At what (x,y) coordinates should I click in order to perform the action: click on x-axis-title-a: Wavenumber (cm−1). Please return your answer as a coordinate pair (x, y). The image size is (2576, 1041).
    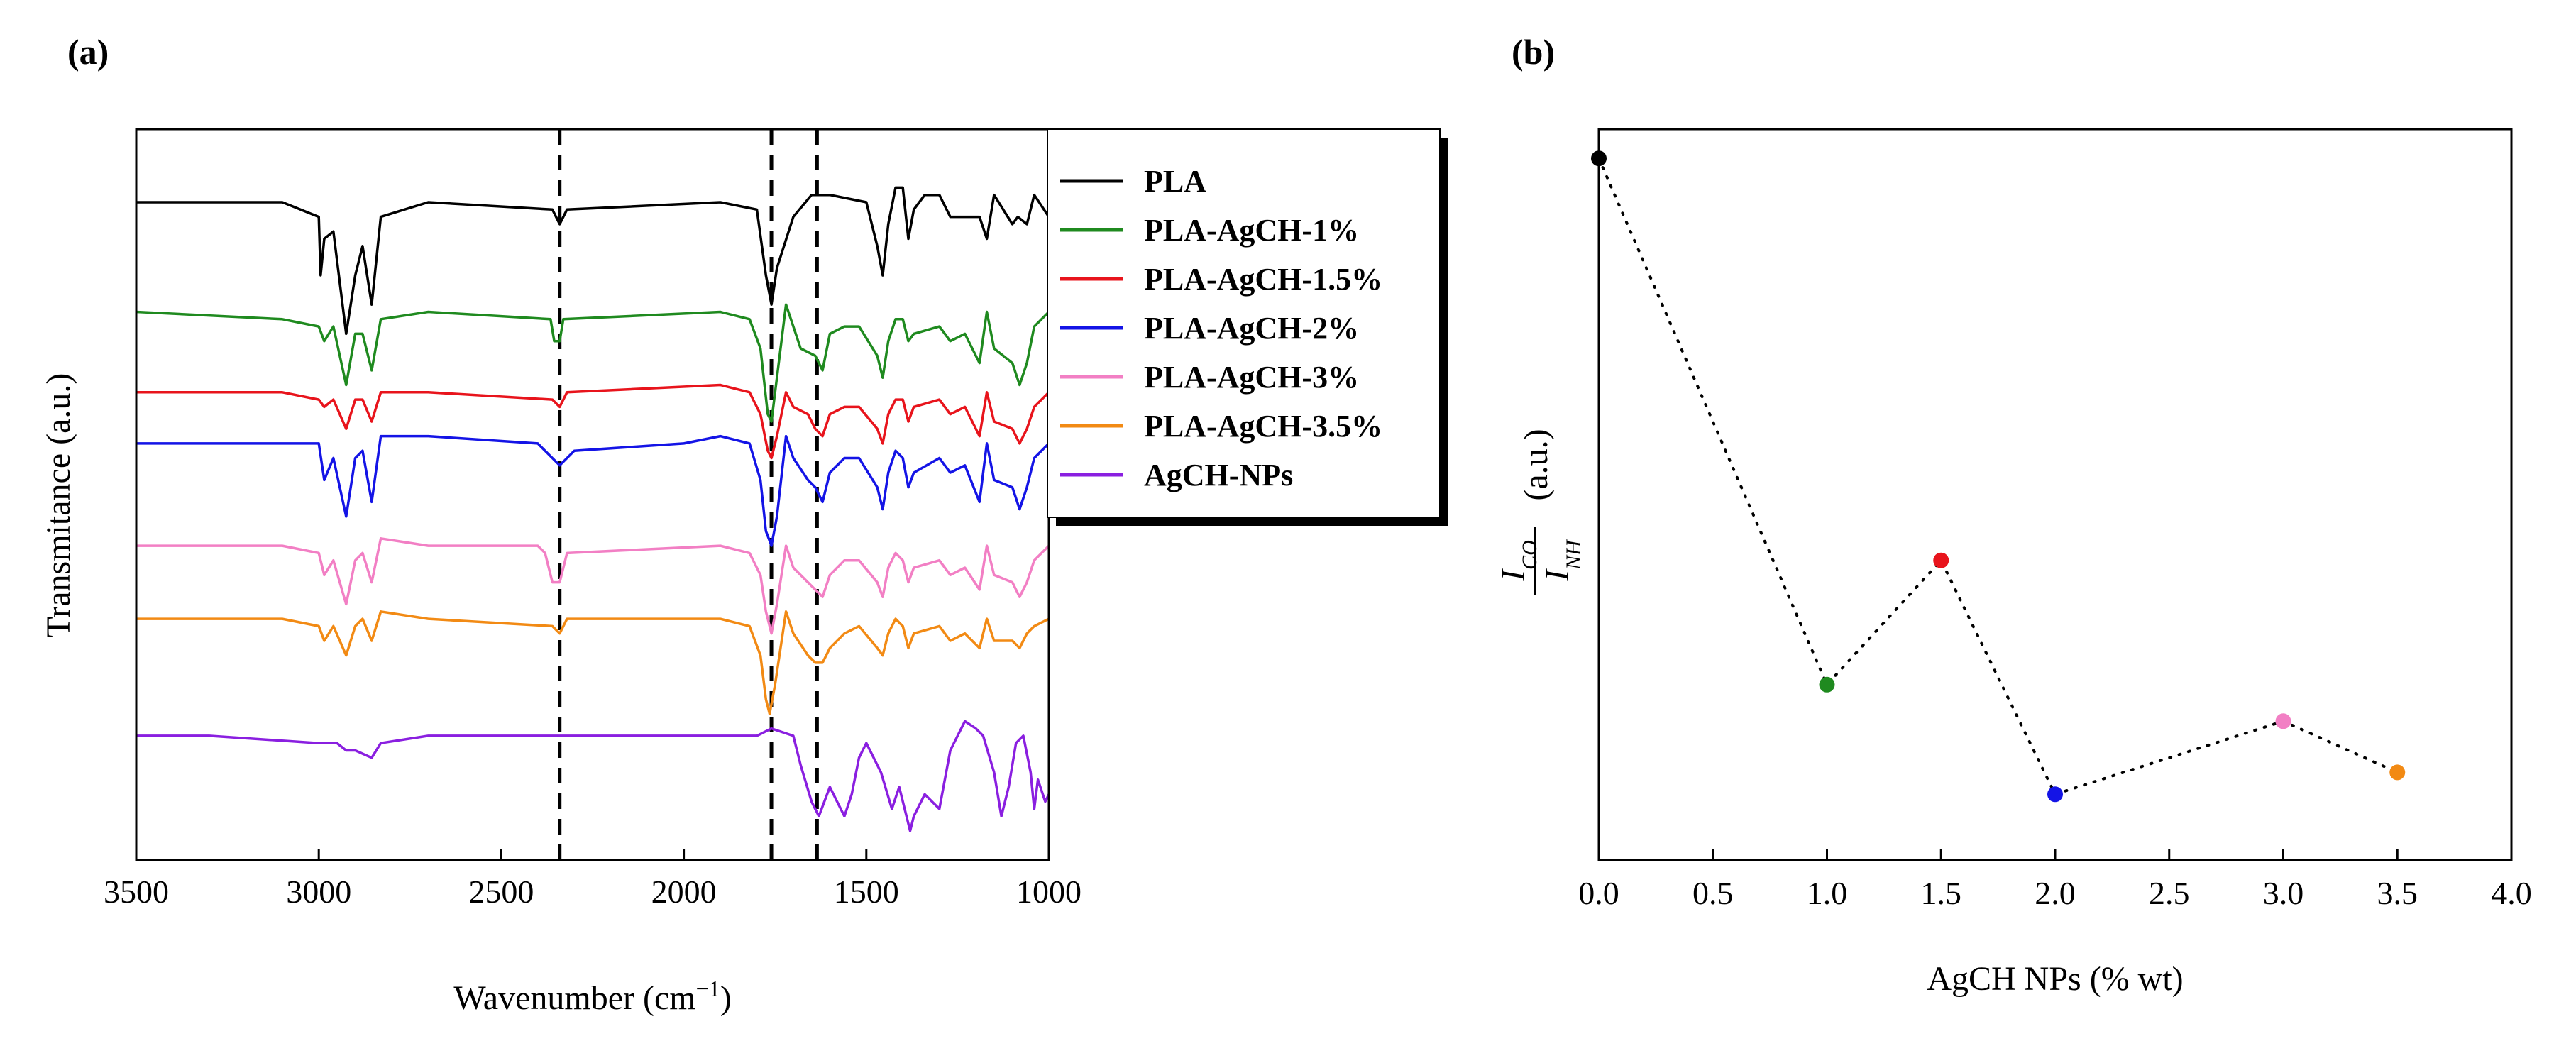
    Looking at the image, I should click on (592, 997).